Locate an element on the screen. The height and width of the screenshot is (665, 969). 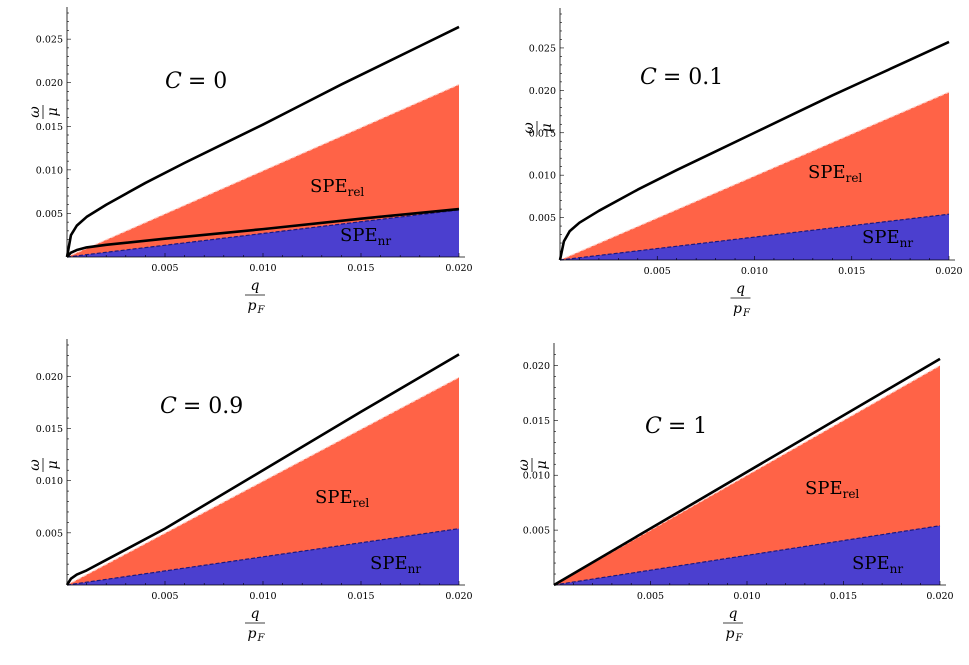
title-value: = 0 is located at coordinates (207, 81).